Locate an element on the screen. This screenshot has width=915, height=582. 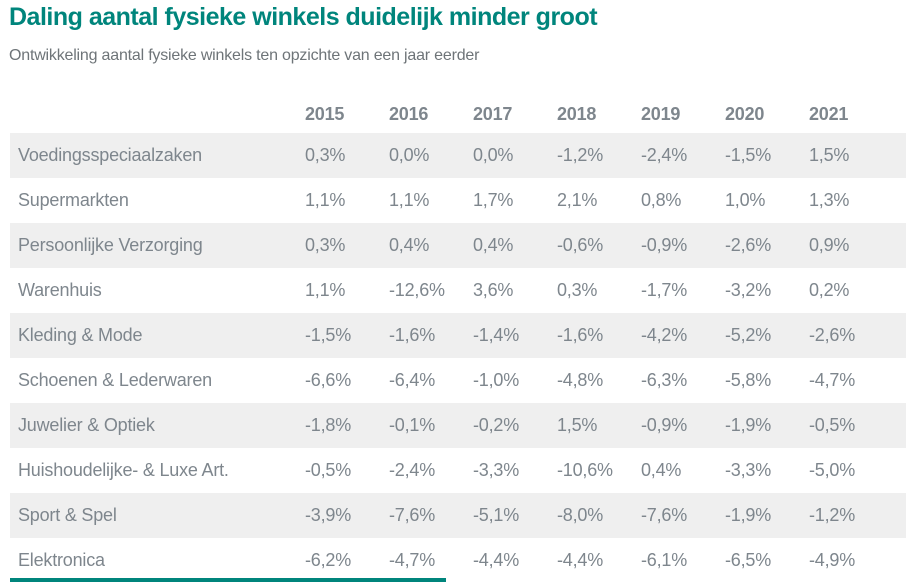
value-cell: -1,8% is located at coordinates (328, 425).